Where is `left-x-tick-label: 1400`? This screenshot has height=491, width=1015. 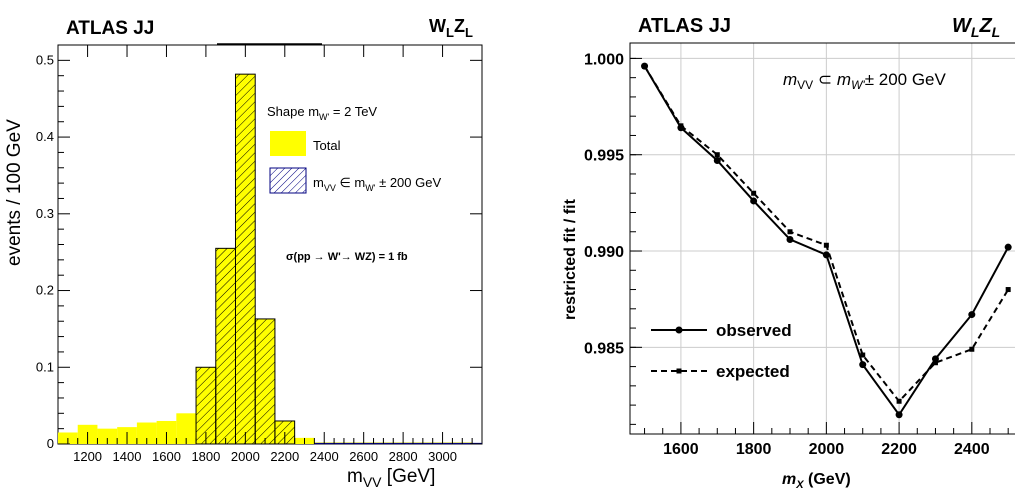
left-x-tick-label: 1400 is located at coordinates (127, 456).